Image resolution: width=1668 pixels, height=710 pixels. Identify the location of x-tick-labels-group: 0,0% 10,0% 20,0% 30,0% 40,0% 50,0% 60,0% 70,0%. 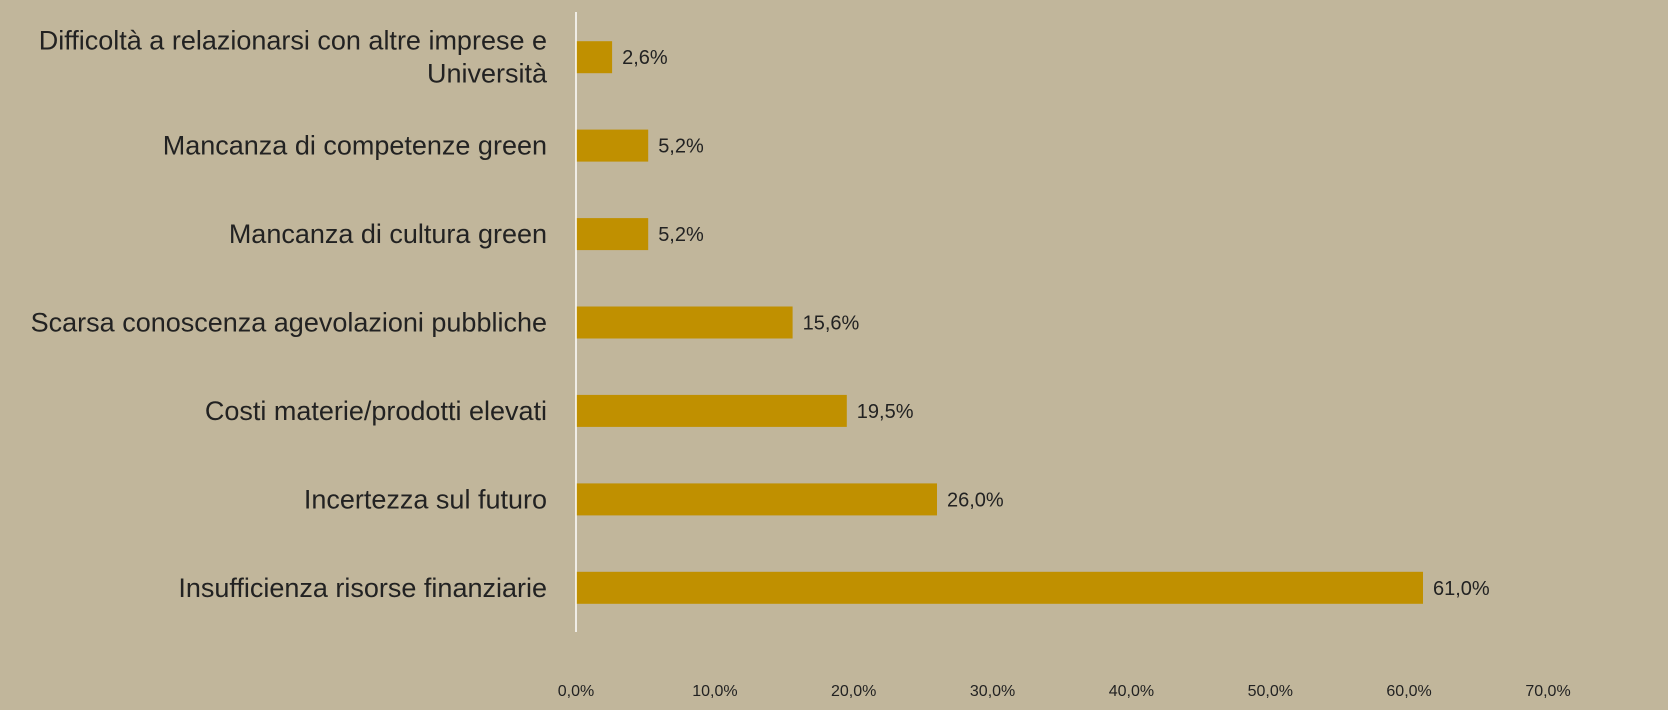
(1064, 691).